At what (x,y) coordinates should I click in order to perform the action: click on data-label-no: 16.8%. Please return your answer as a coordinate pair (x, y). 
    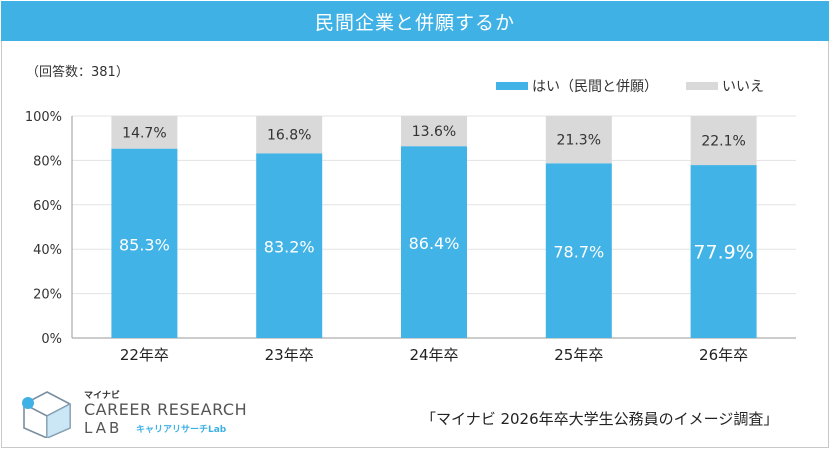
    Looking at the image, I should click on (289, 136).